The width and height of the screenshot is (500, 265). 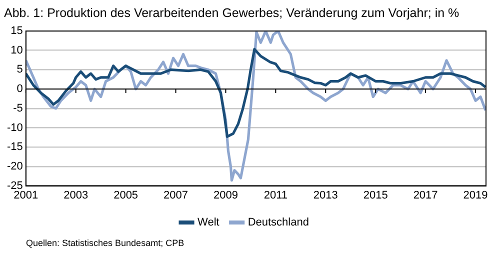 I want to click on x-tick-label: 2003, so click(x=76, y=195).